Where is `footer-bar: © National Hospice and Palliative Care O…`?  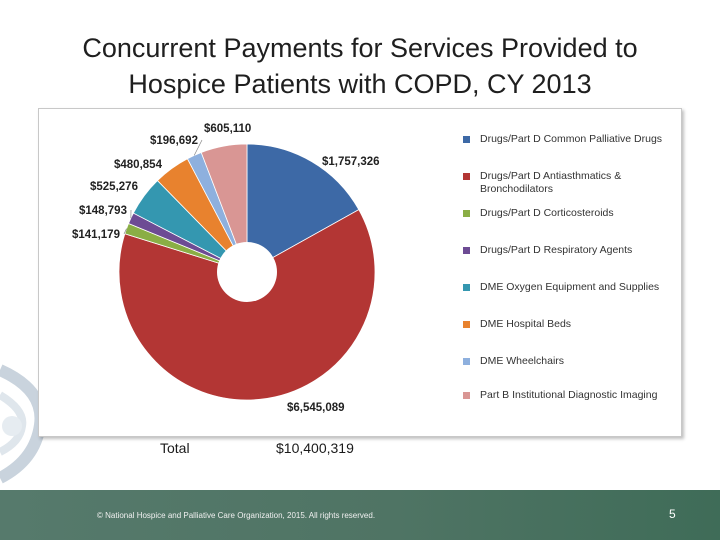
footer-bar: © National Hospice and Palliative Care O… is located at coordinates (360, 515).